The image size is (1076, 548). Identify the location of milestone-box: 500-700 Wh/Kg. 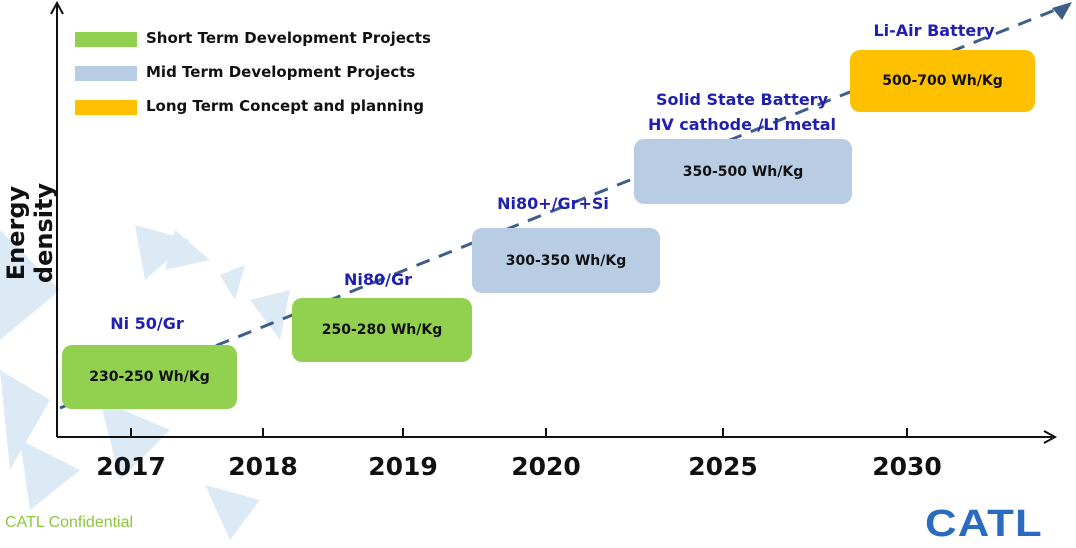
(942, 81).